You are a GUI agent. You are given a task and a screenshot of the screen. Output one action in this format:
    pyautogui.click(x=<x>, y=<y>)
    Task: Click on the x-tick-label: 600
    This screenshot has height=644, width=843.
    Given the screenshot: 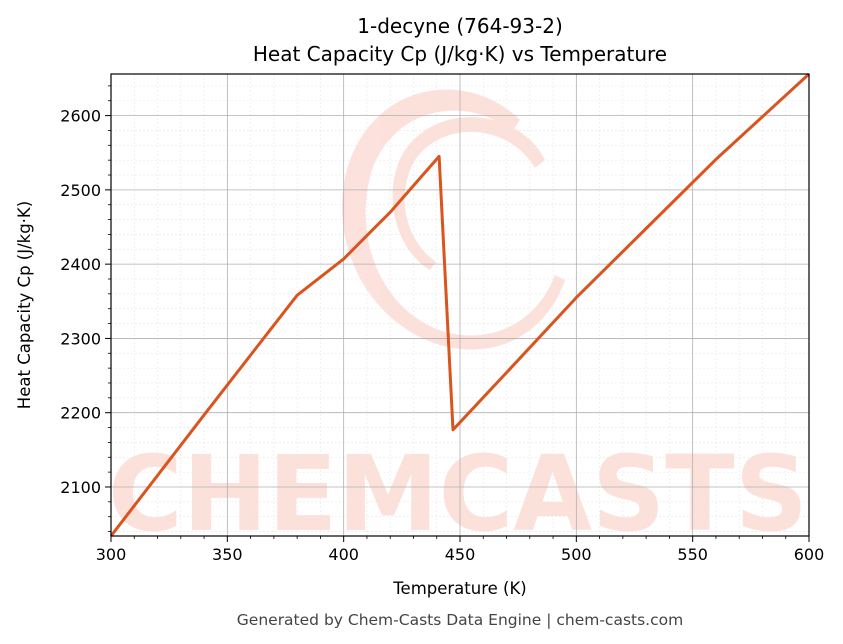 What is the action you would take?
    pyautogui.click(x=809, y=554)
    